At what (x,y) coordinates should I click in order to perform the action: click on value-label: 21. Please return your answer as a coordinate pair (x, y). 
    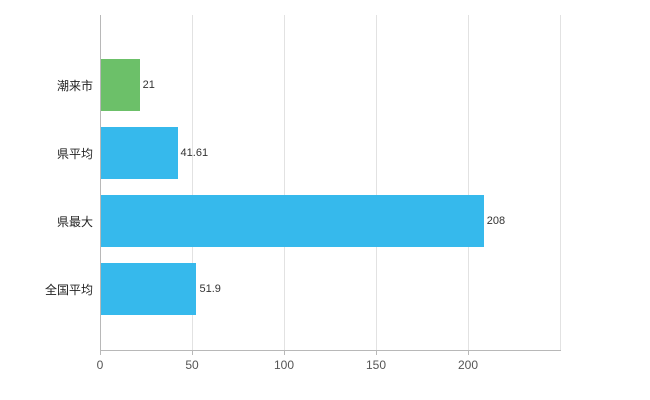
    Looking at the image, I should click on (148, 85).